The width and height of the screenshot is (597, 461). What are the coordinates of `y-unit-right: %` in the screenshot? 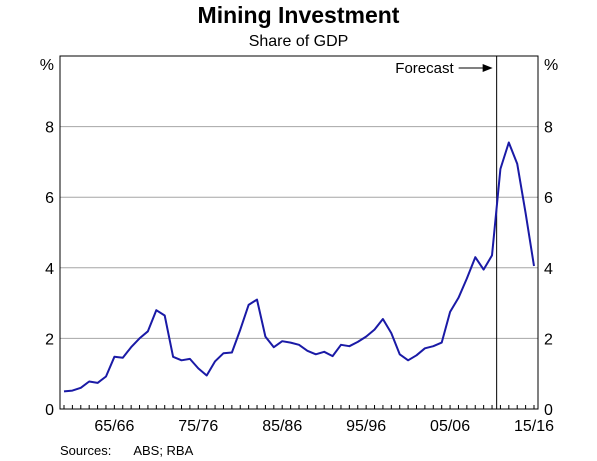 It's located at (551, 65).